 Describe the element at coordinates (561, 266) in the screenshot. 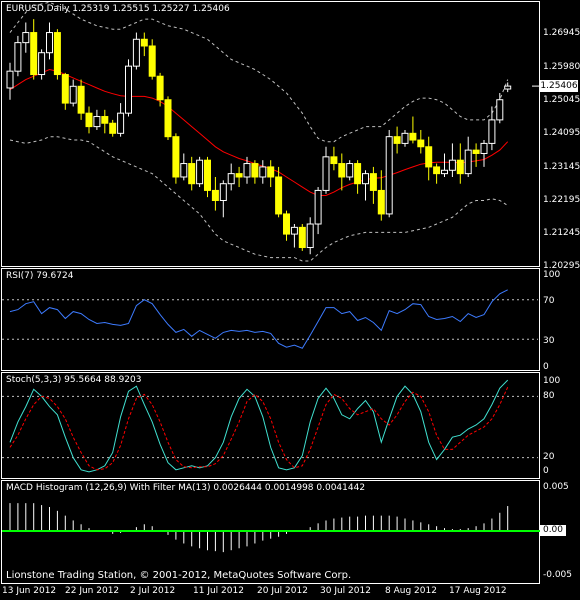

I see `price-tick: 1.20295` at that location.